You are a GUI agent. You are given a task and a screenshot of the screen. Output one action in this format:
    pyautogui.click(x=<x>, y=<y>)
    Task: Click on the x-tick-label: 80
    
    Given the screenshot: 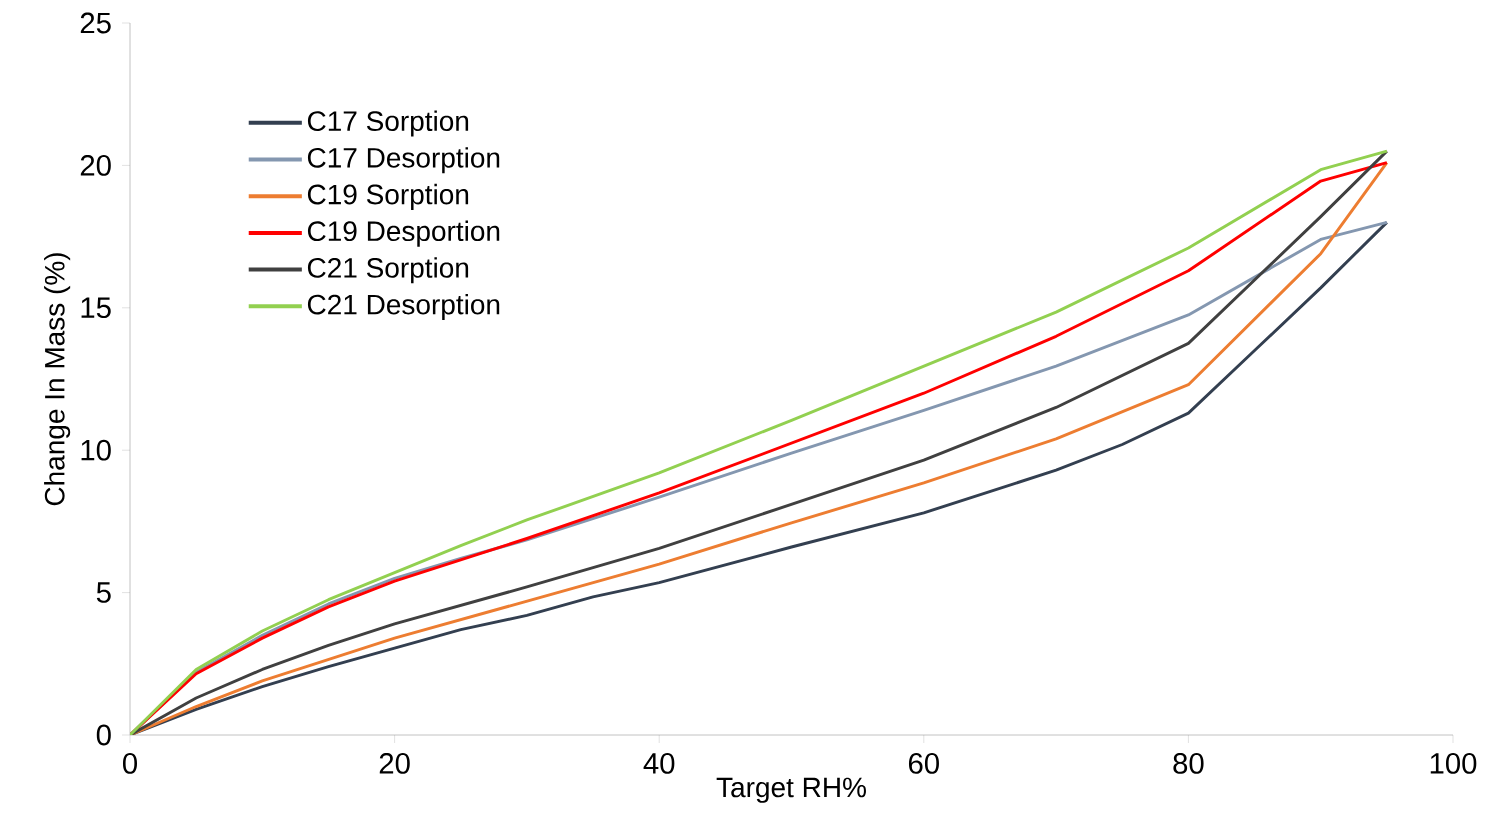 What is the action you would take?
    pyautogui.click(x=1188, y=763)
    